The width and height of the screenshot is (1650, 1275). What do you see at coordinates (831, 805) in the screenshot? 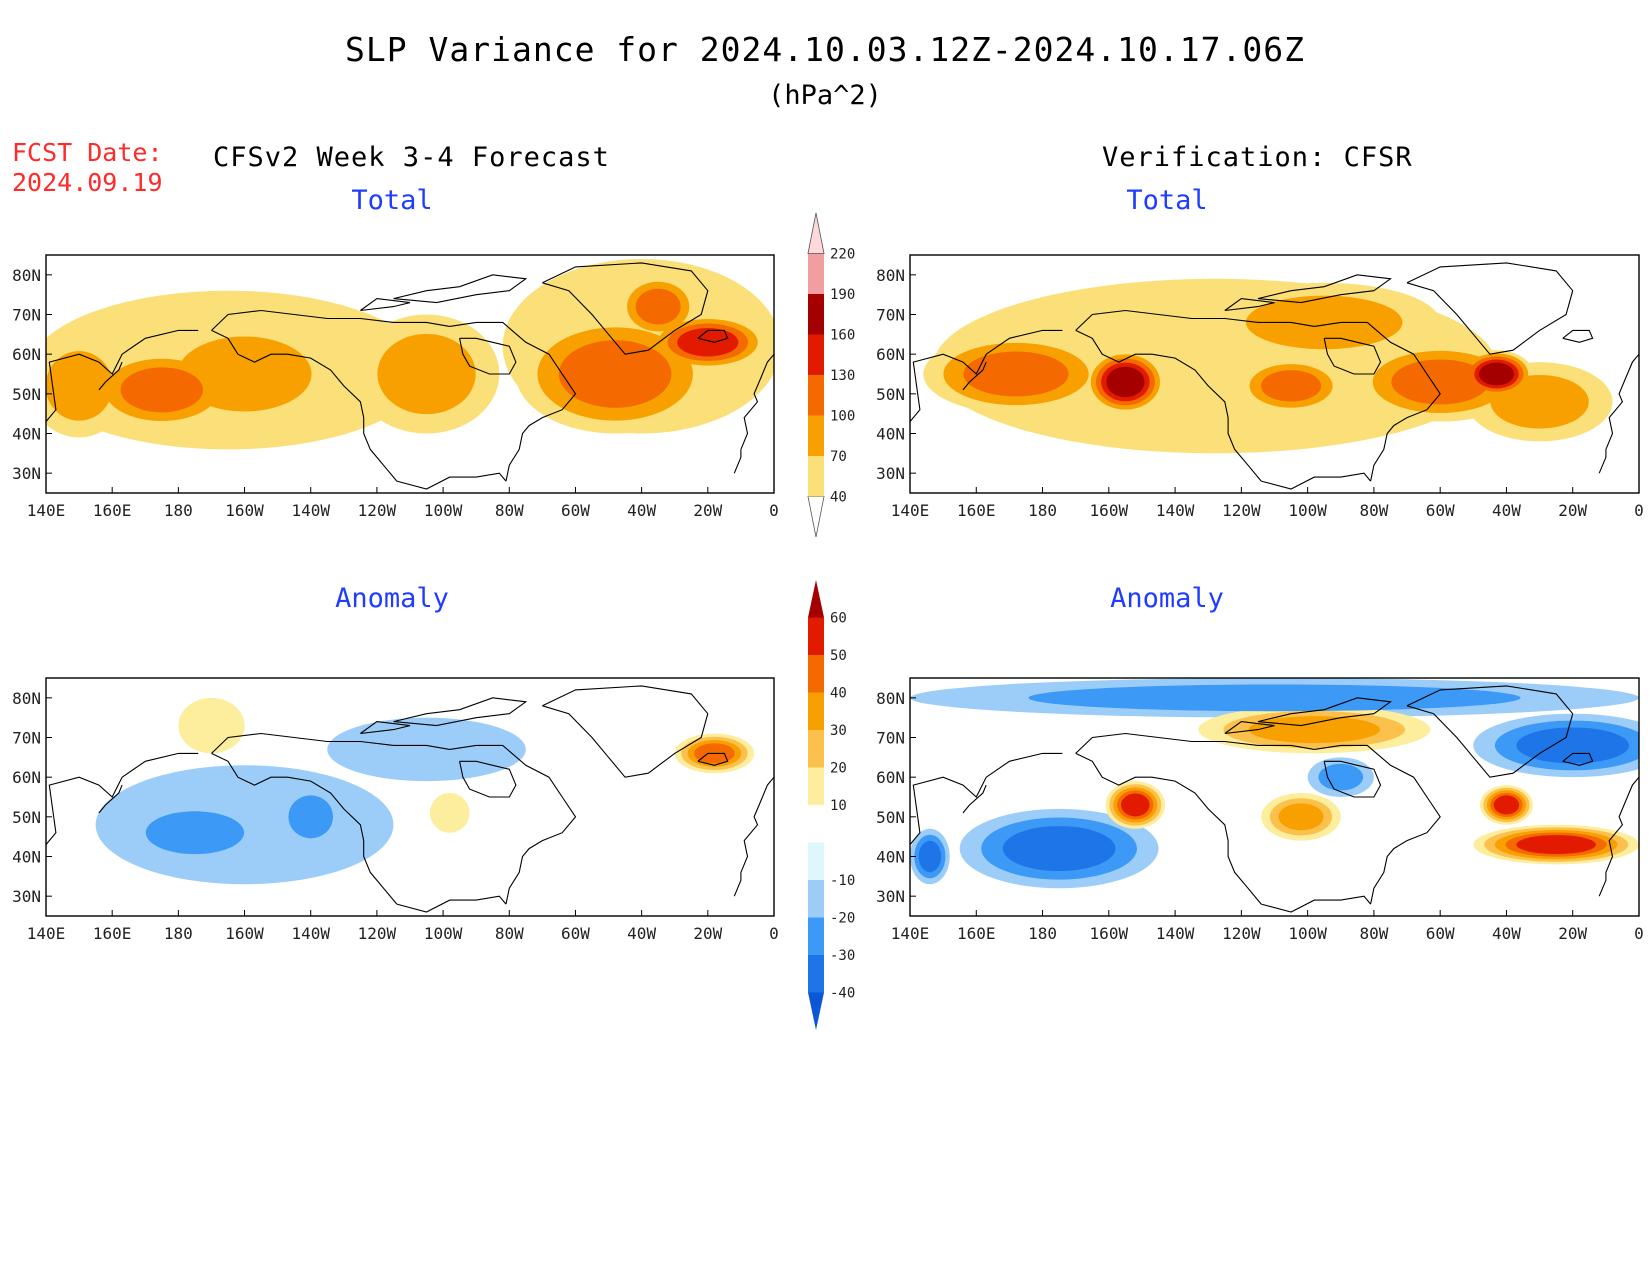
I see `colorbar-anomaly: -40 -30 -20 -10 10 20 30 40 50 60` at bounding box center [831, 805].